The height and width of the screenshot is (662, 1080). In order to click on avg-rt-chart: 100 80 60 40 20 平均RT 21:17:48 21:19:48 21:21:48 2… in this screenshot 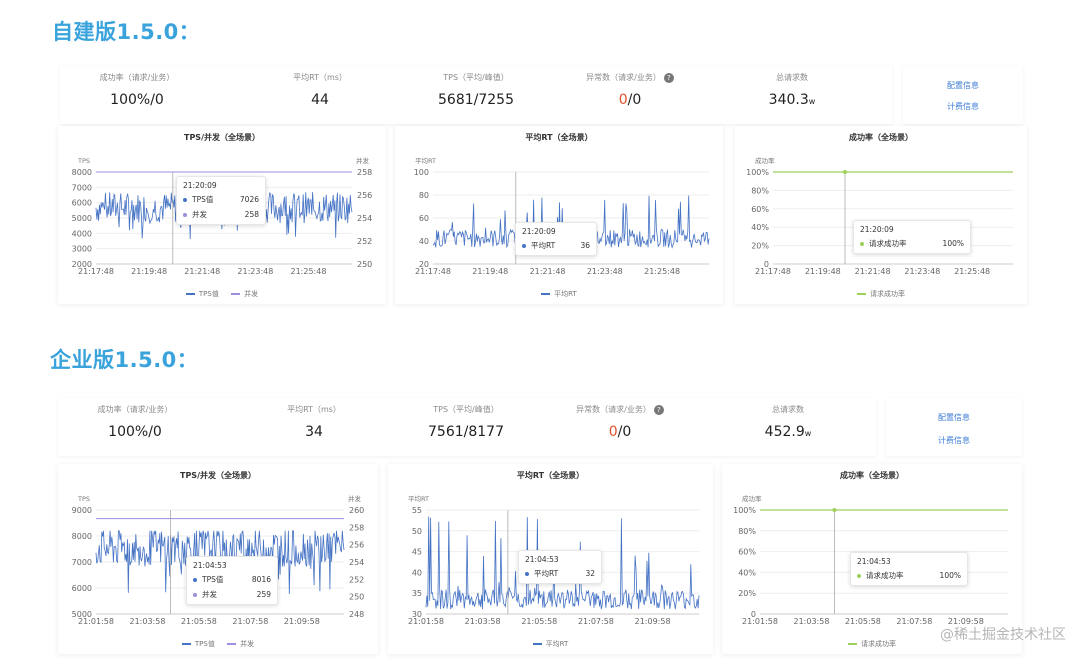, I will do `click(562, 216)`.